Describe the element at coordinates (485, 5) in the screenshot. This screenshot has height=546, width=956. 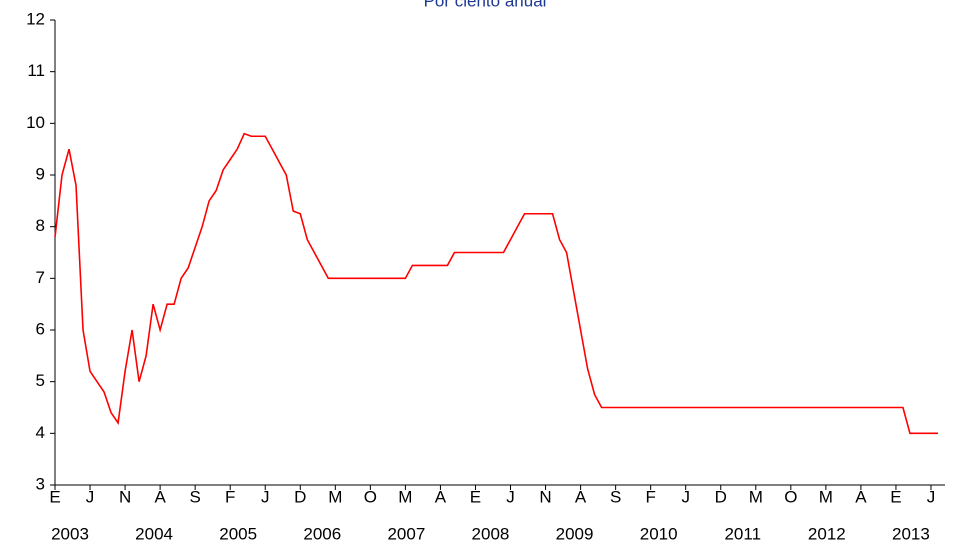
I see `chart-title: Por ciento anual` at that location.